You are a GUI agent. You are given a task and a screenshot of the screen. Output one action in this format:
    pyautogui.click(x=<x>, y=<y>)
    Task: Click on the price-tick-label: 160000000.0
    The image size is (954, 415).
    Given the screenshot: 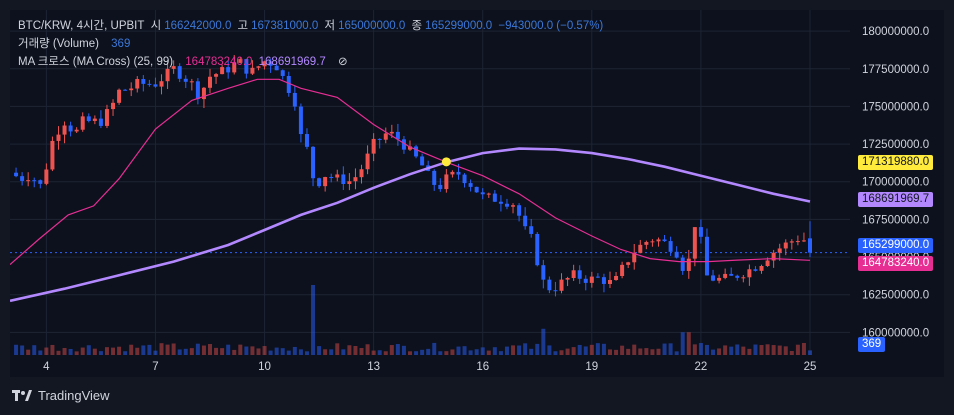 What is the action you would take?
    pyautogui.click(x=895, y=333)
    